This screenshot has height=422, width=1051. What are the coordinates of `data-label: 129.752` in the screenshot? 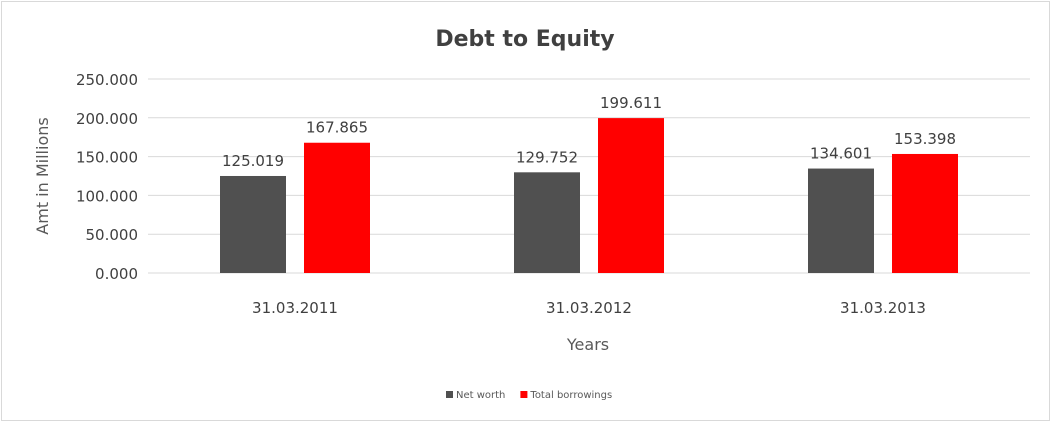 It's located at (547, 157).